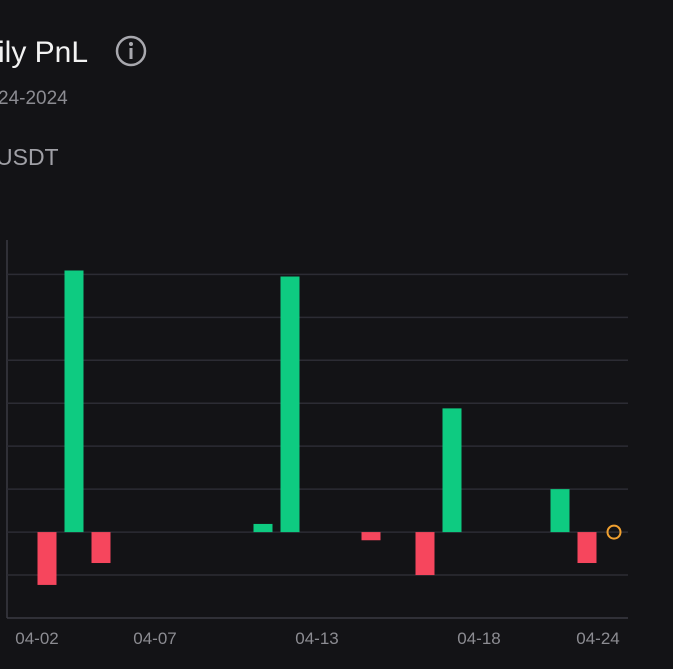  Describe the element at coordinates (131, 51) in the screenshot. I see `info-icon` at that location.